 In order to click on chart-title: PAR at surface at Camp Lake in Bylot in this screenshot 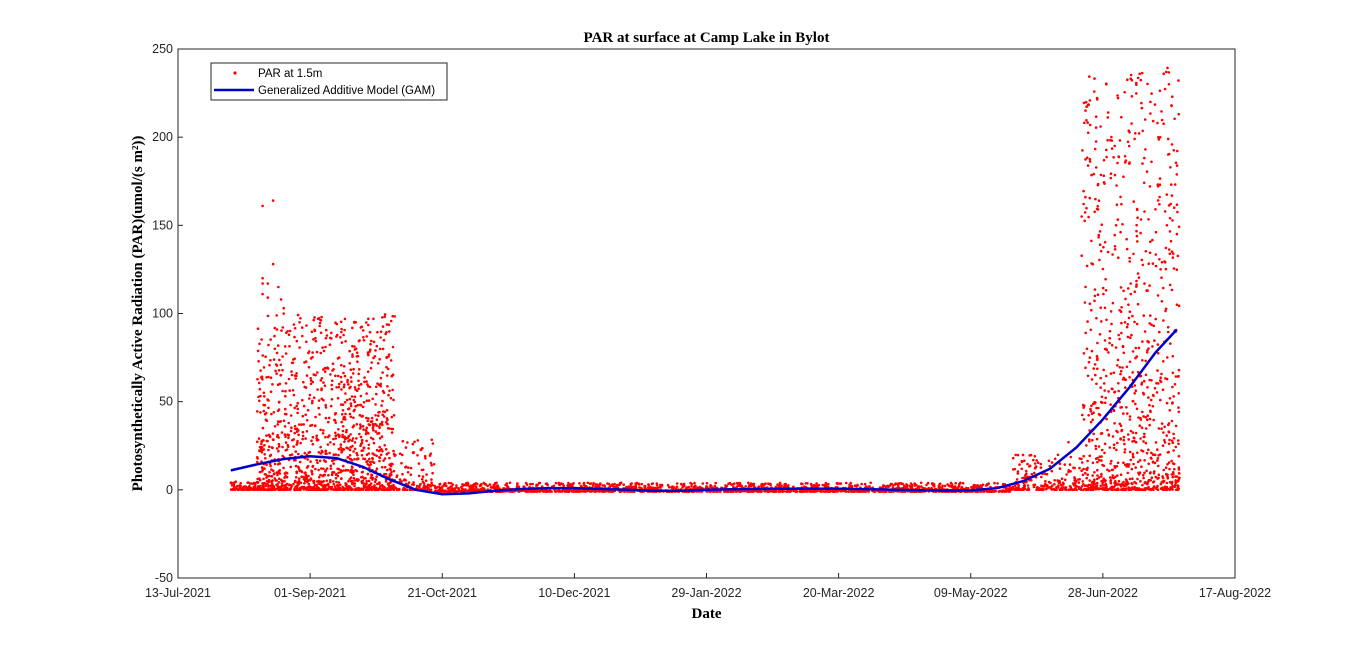, I will do `click(707, 38)`.